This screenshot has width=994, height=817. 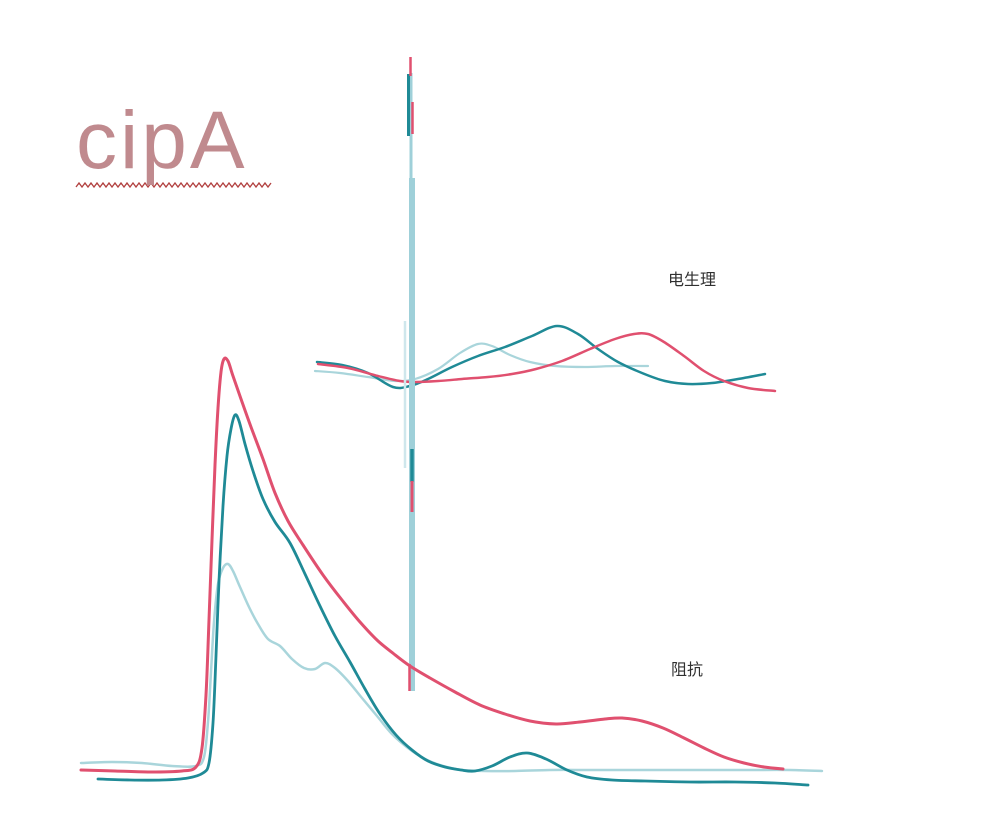 What do you see at coordinates (692, 280) in the screenshot?
I see `electrophysiology-label: 电生理` at bounding box center [692, 280].